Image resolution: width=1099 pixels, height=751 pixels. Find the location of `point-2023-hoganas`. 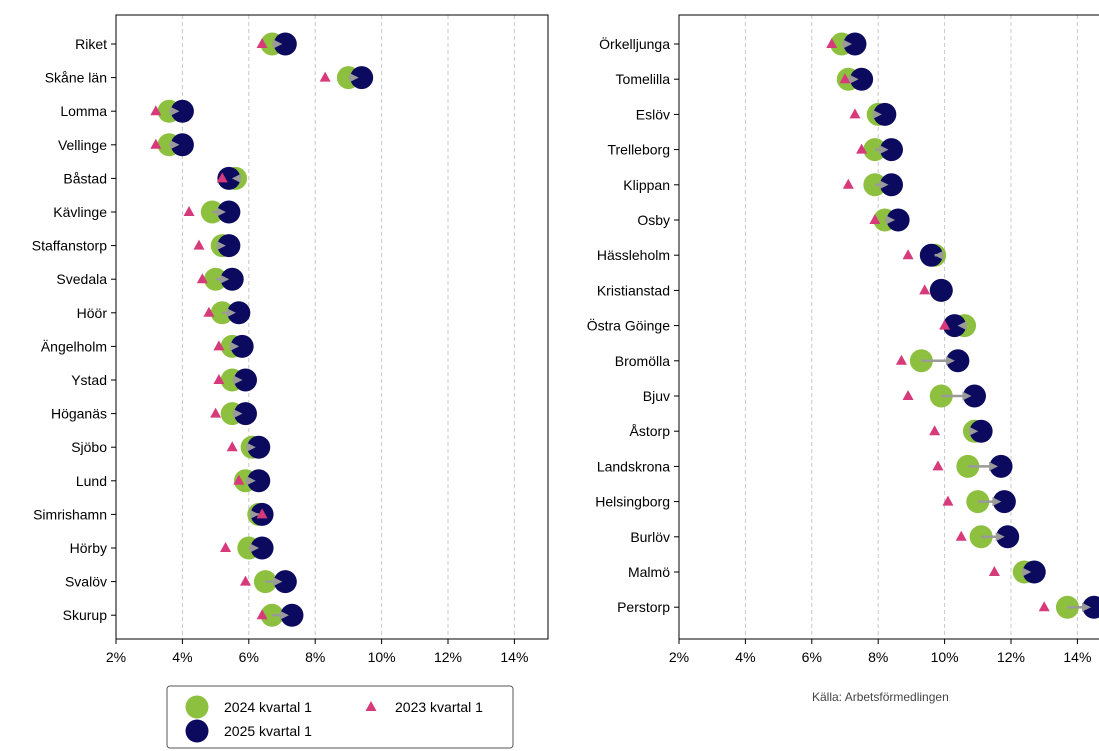

point-2023-hoganas is located at coordinates (216, 412).